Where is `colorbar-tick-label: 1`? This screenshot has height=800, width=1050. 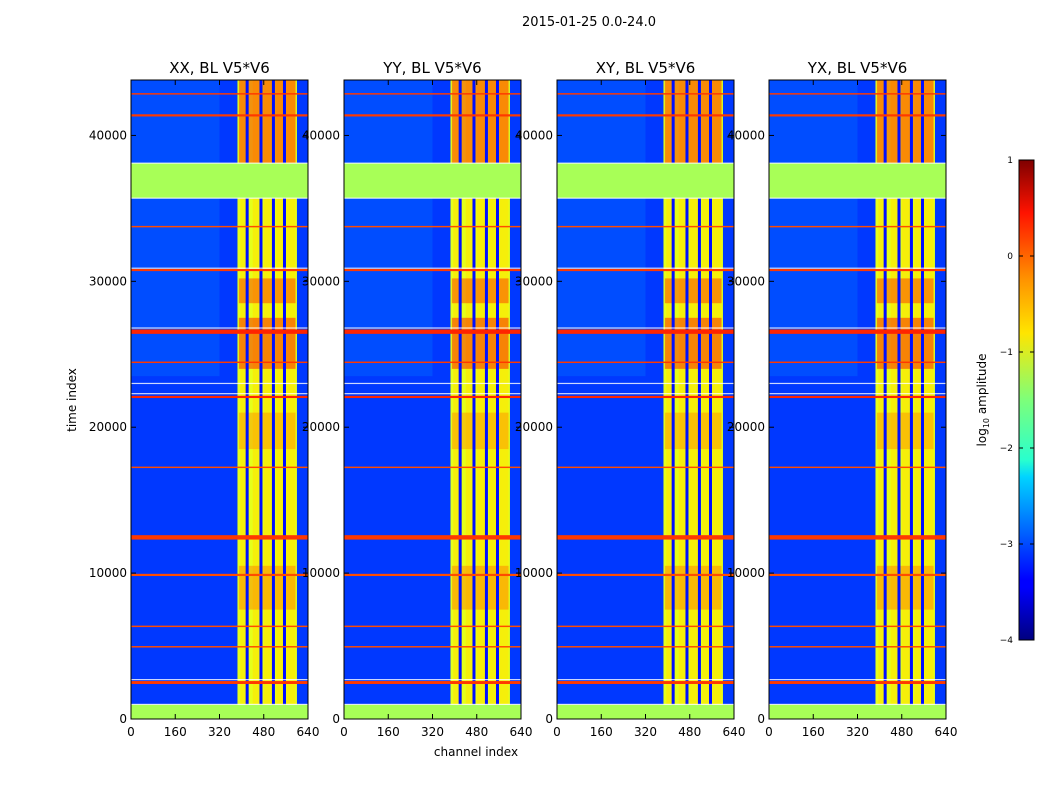 colorbar-tick-label: 1 is located at coordinates (1010, 161).